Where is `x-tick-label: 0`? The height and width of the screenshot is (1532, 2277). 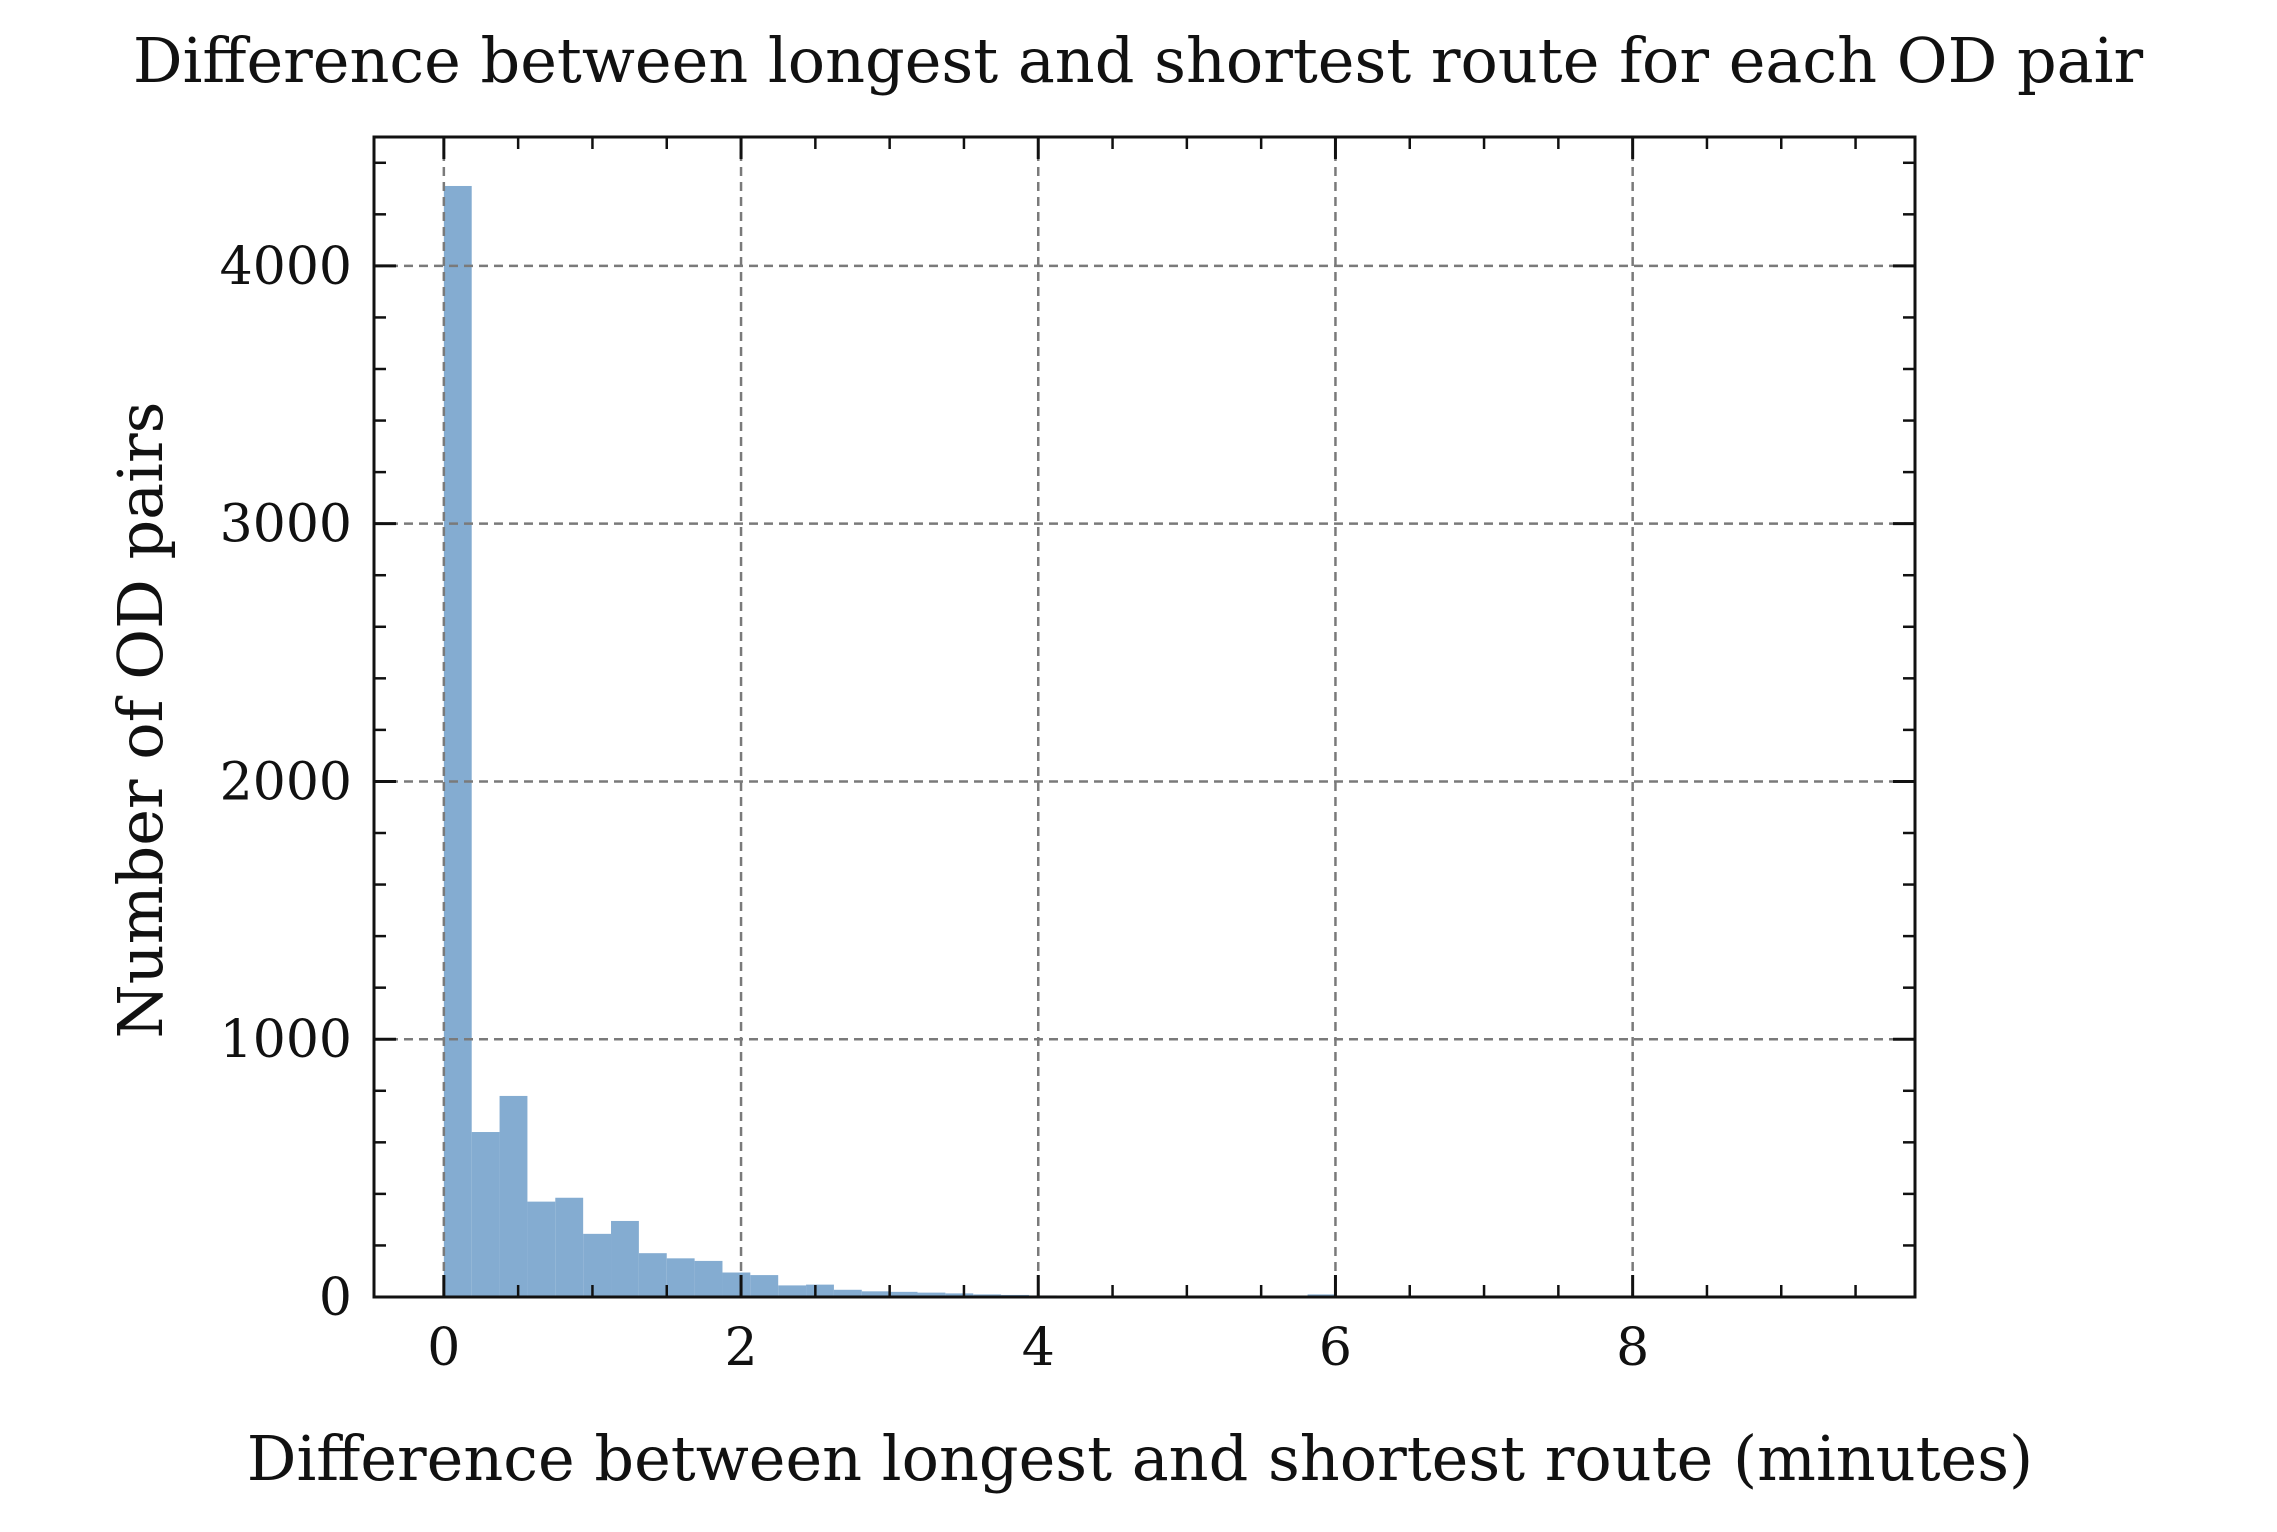 x-tick-label: 0 is located at coordinates (443, 1348).